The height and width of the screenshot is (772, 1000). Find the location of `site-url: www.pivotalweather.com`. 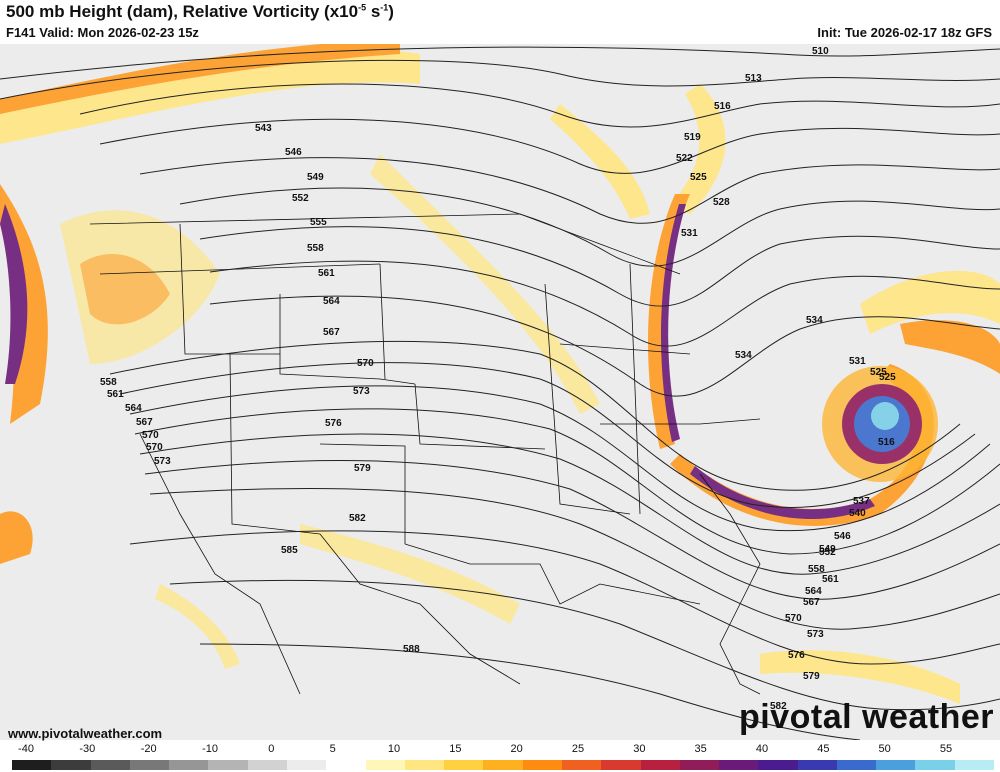

site-url: www.pivotalweather.com is located at coordinates (85, 733).